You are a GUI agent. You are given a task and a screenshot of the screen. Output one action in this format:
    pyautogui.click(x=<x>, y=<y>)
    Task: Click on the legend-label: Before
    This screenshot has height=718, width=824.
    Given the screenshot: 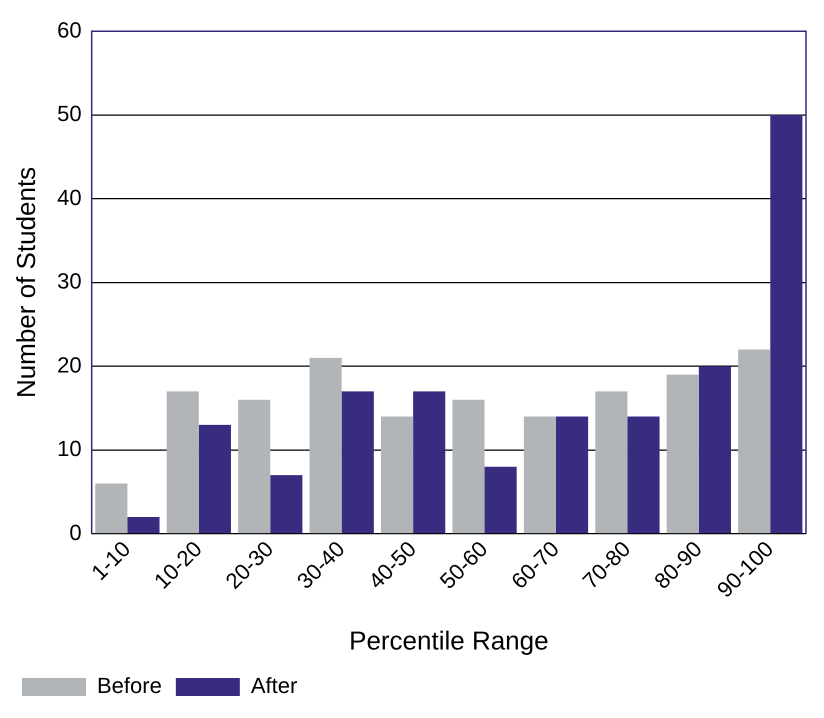 What is the action you would take?
    pyautogui.click(x=129, y=685)
    